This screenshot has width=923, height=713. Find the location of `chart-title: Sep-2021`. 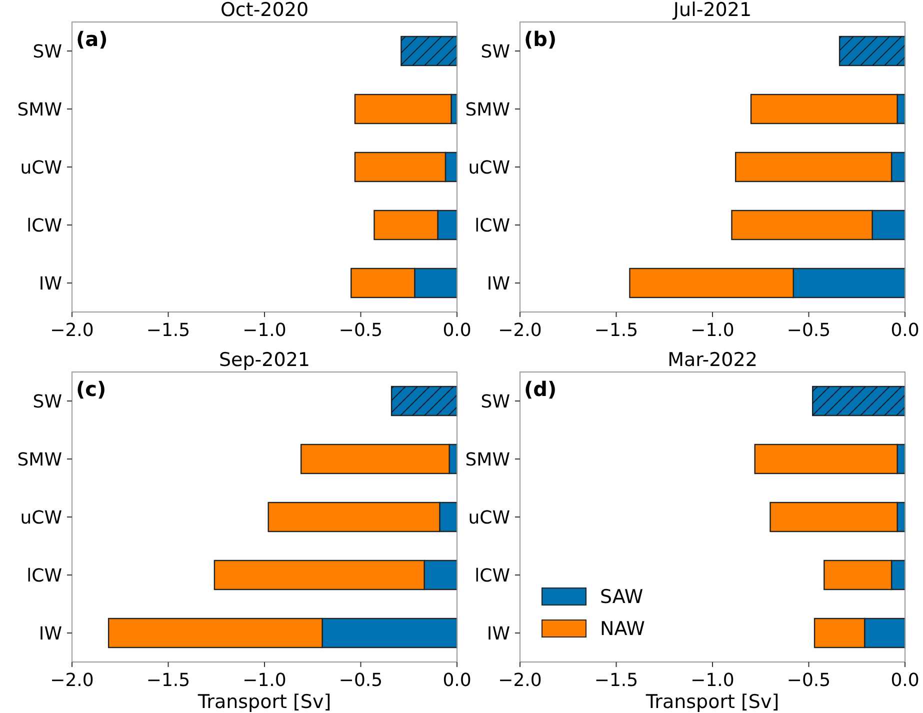

chart-title: Sep-2021 is located at coordinates (264, 360).